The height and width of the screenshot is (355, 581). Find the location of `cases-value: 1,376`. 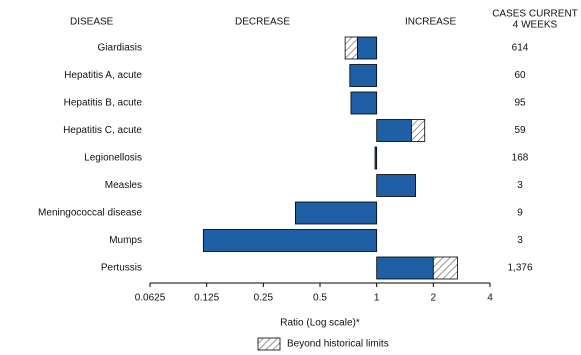

cases-value: 1,376 is located at coordinates (519, 268).